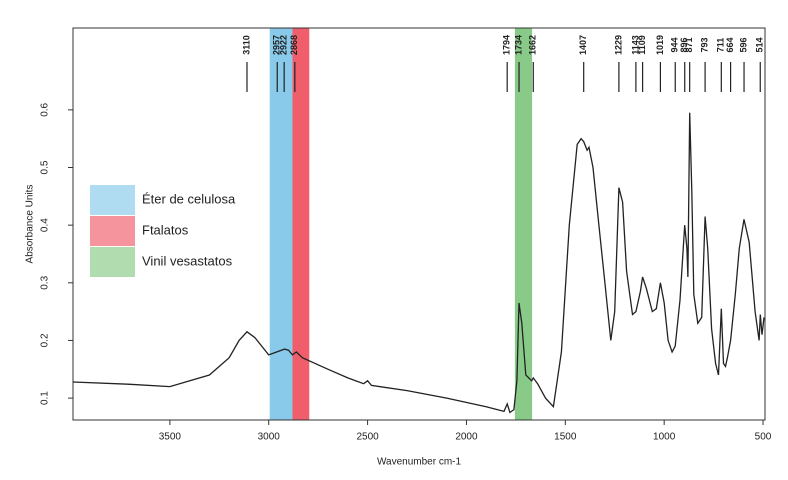 The image size is (788, 480). What do you see at coordinates (721, 45) in the screenshot?
I see `peak-label: 711` at bounding box center [721, 45].